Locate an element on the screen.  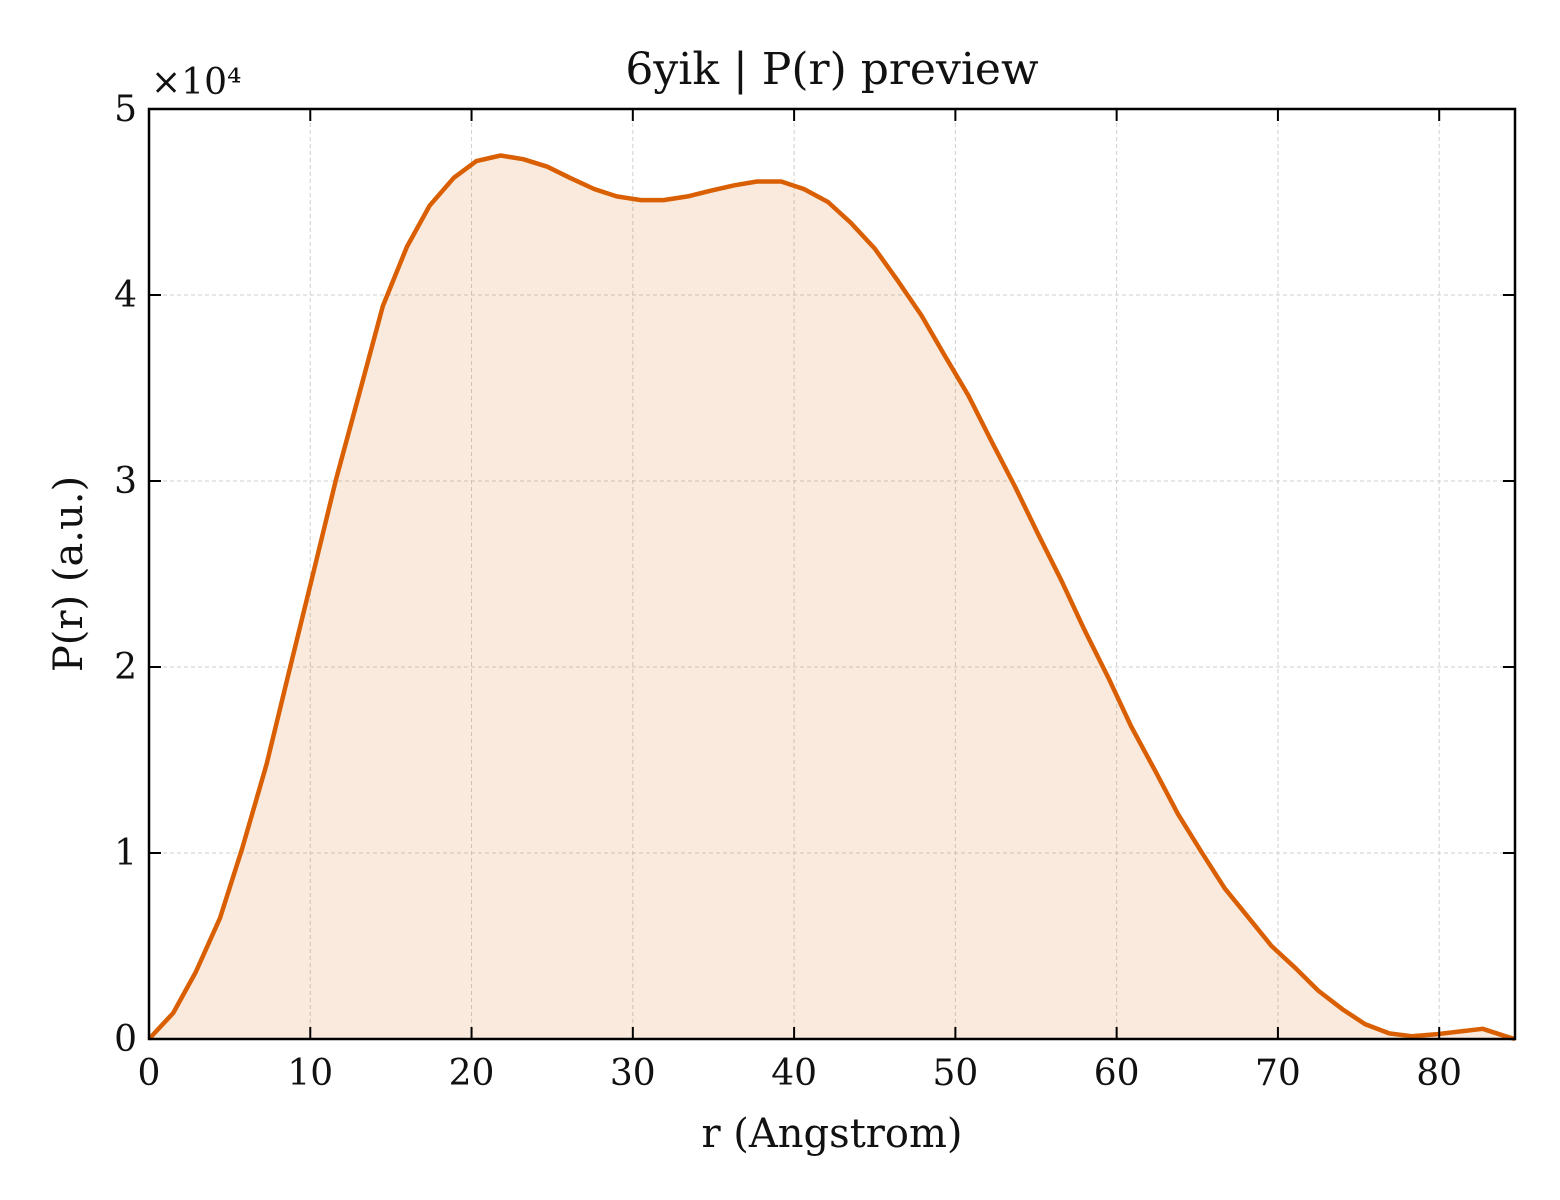
y-tick-label: 3 is located at coordinates (125, 481).